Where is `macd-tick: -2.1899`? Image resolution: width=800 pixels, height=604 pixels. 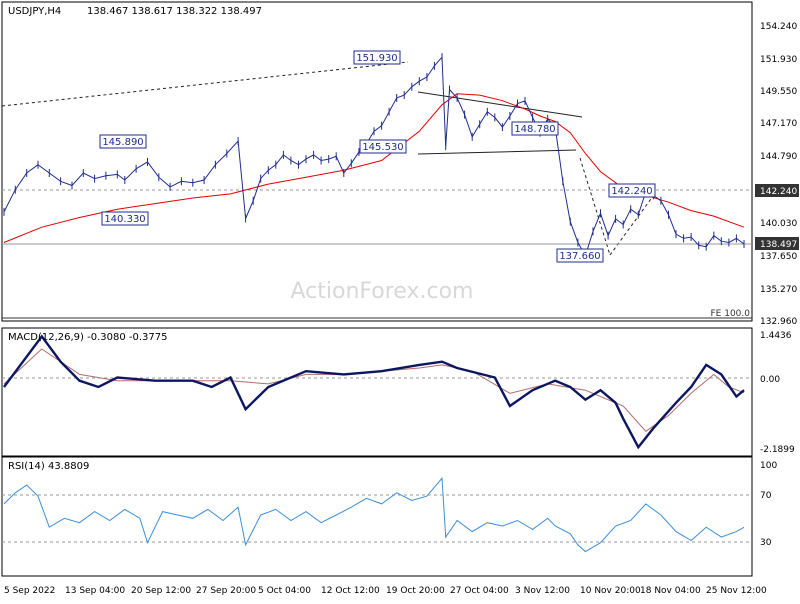 macd-tick: -2.1899 is located at coordinates (777, 450).